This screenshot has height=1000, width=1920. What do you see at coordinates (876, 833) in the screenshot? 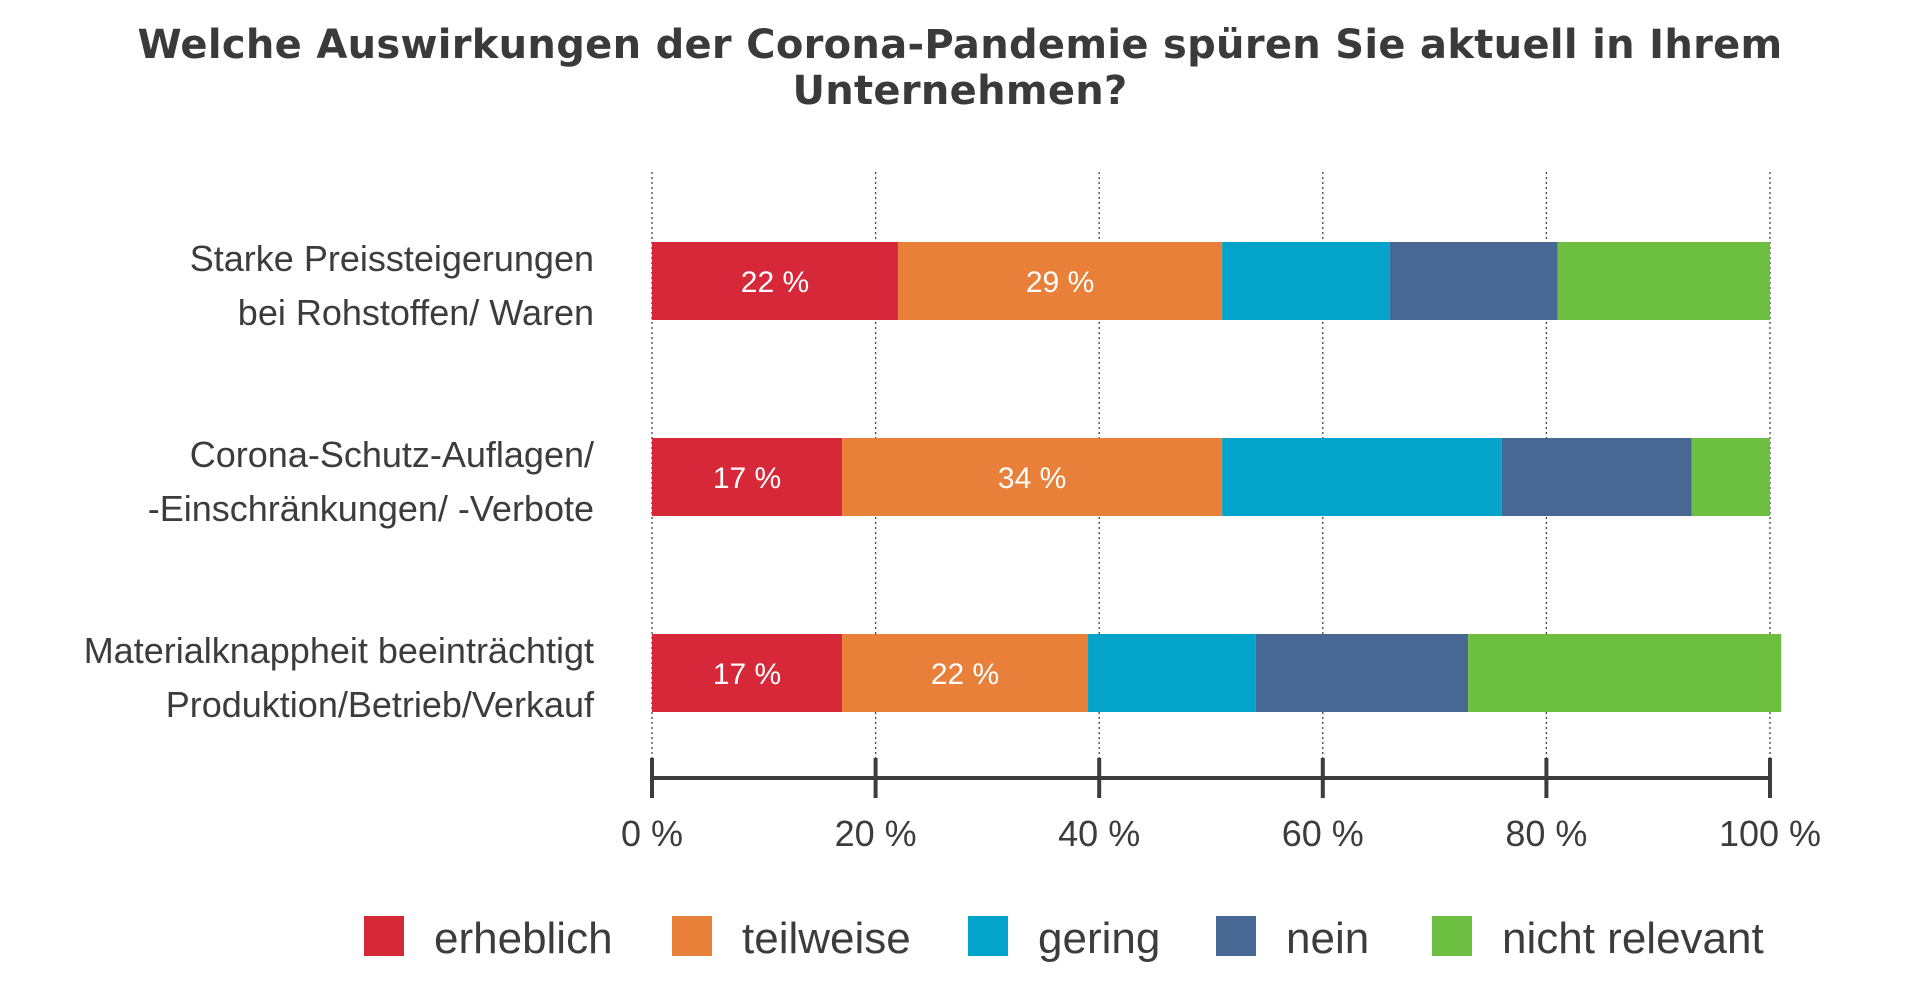
I see `x-tick-label-1: 20 %` at bounding box center [876, 833].